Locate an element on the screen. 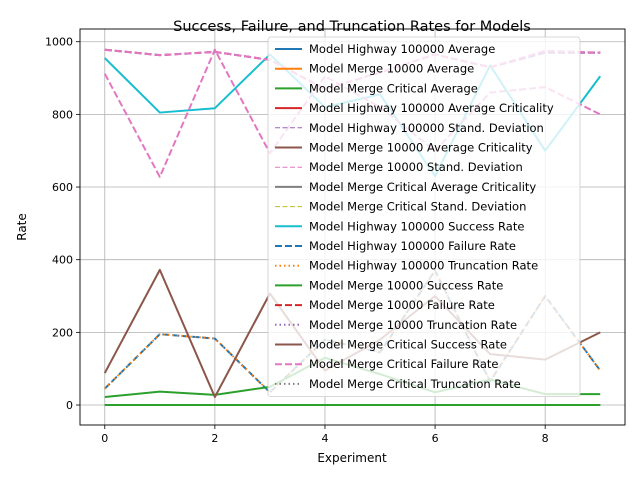 The image size is (640, 480). legend-label: Model Merge Critical Average Criticality is located at coordinates (422, 187).